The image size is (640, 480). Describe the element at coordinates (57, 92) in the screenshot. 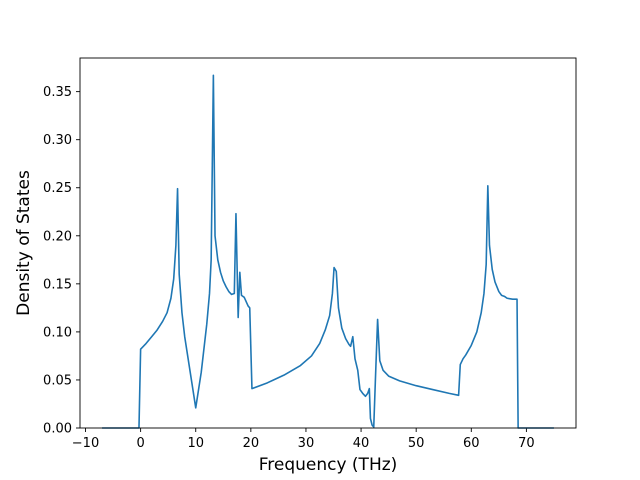

I see `y-tick-label: 0.35` at that location.